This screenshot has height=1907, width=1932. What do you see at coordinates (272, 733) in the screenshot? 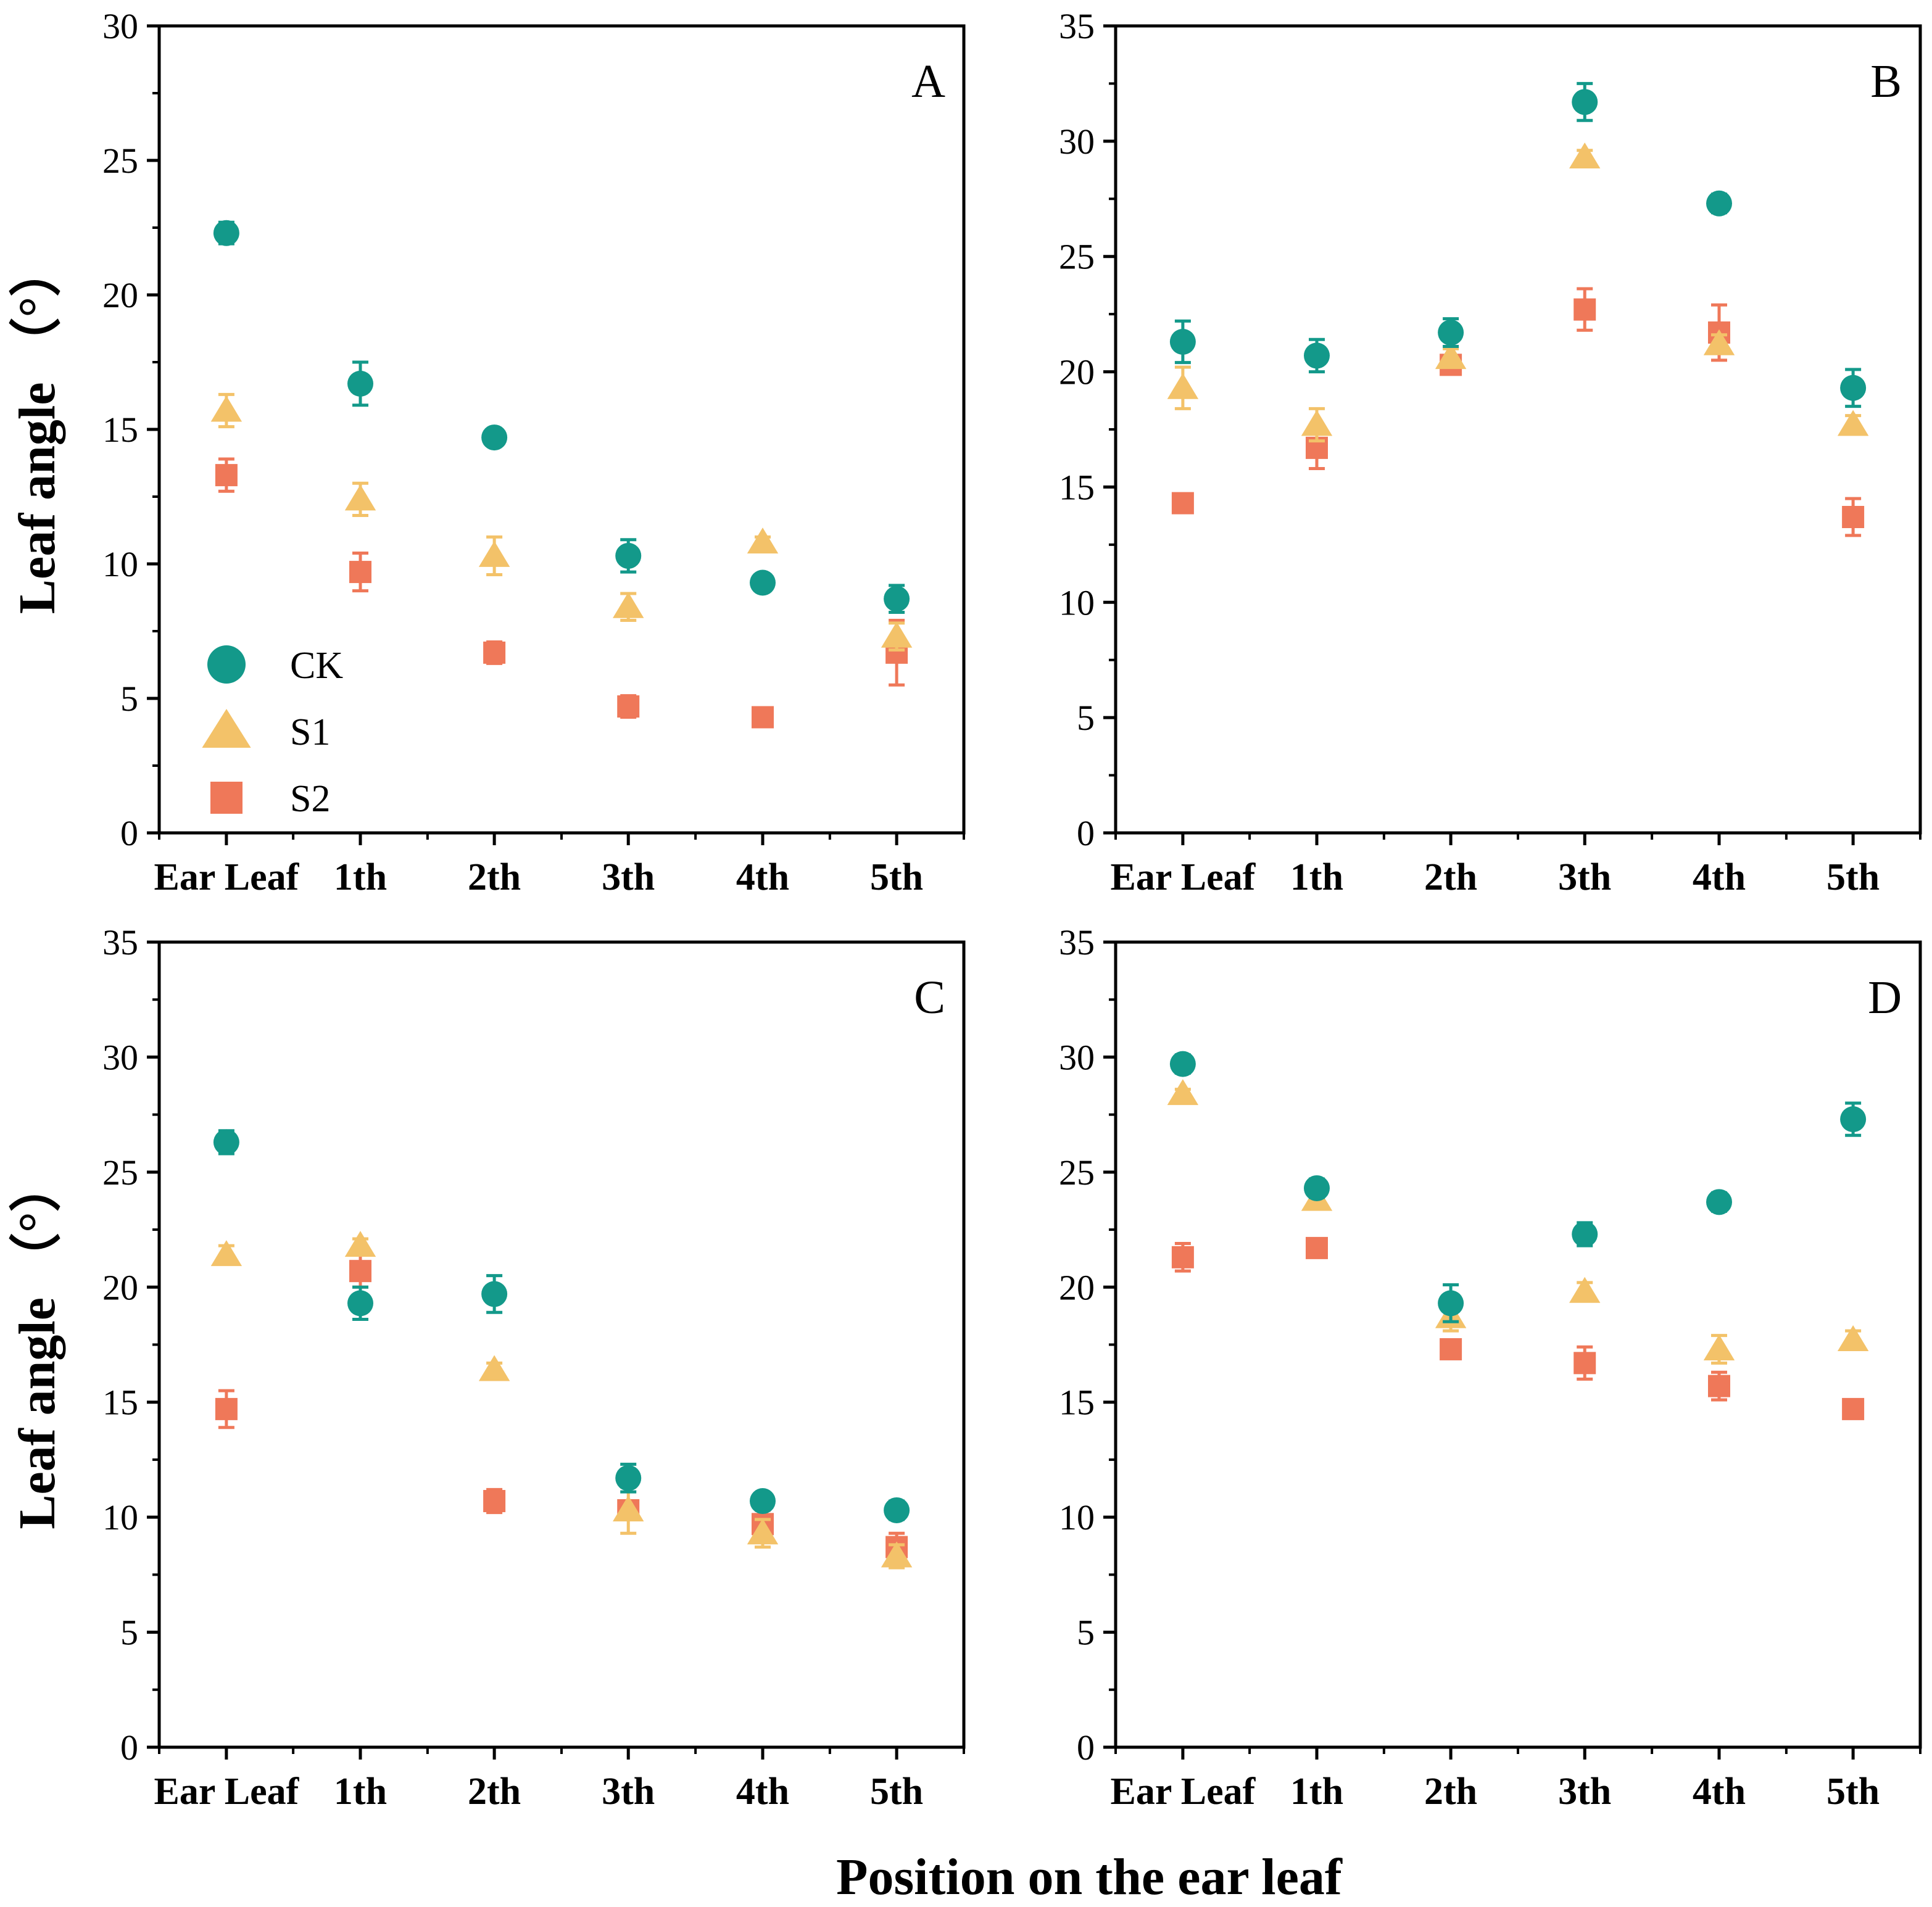
I see `legend: CK S1 S2` at bounding box center [272, 733].